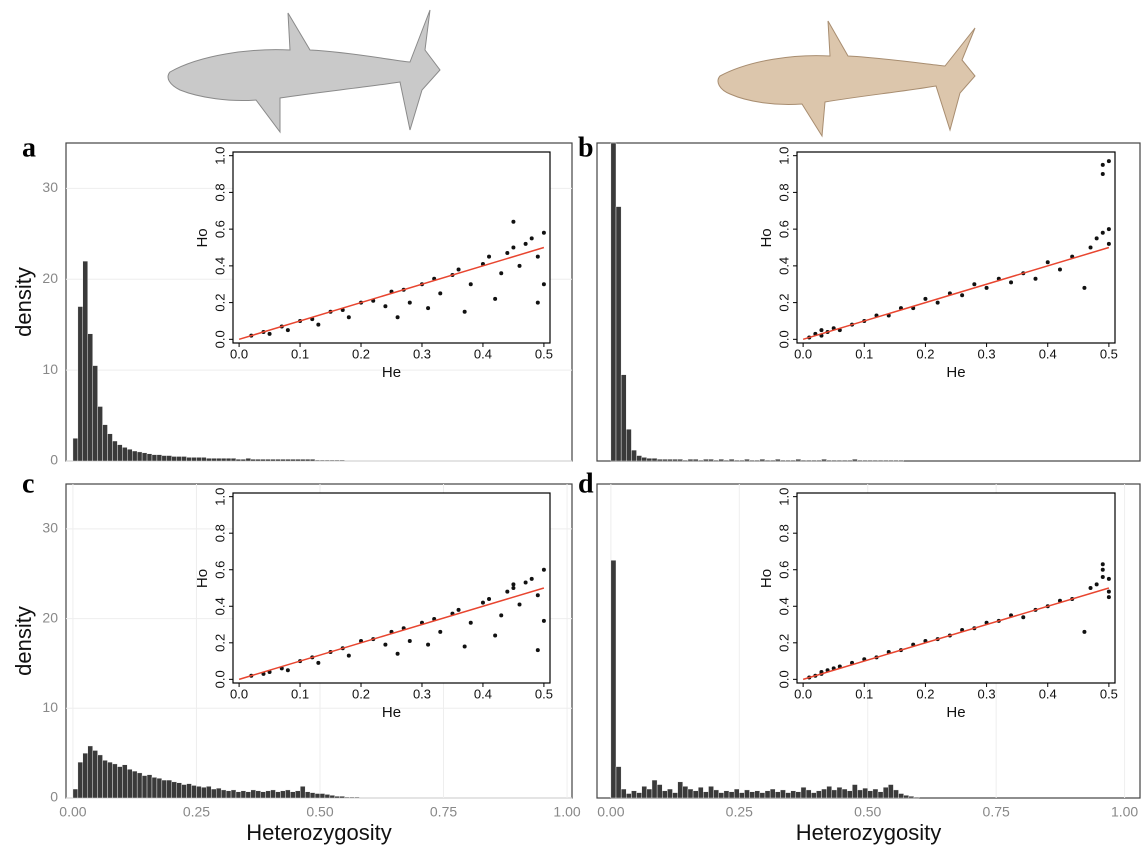  Describe the element at coordinates (50, 187) in the screenshot. I see `y-tick-label: 30` at that location.